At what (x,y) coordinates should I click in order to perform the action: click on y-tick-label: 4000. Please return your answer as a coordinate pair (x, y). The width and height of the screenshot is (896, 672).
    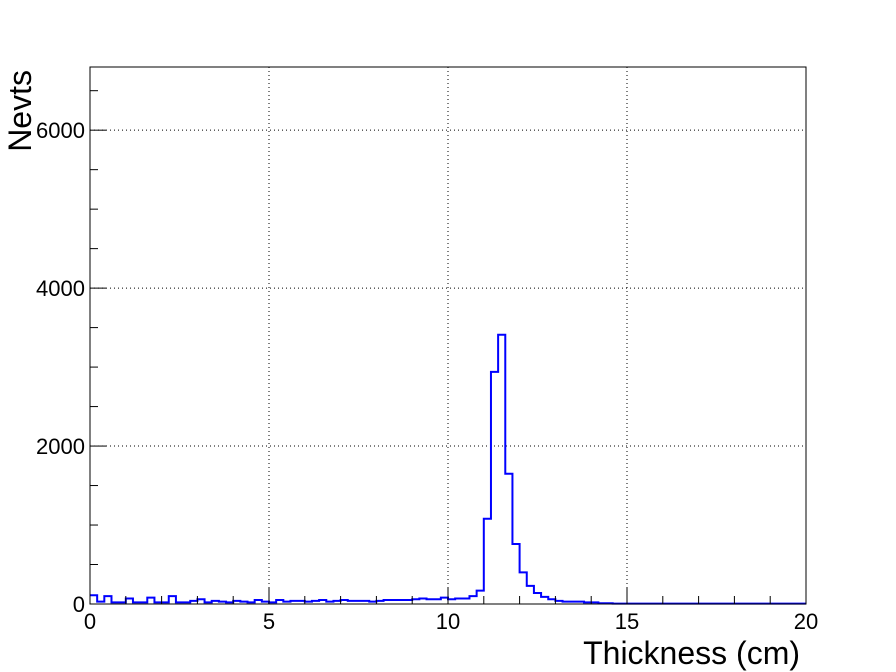
    Looking at the image, I should click on (60, 288).